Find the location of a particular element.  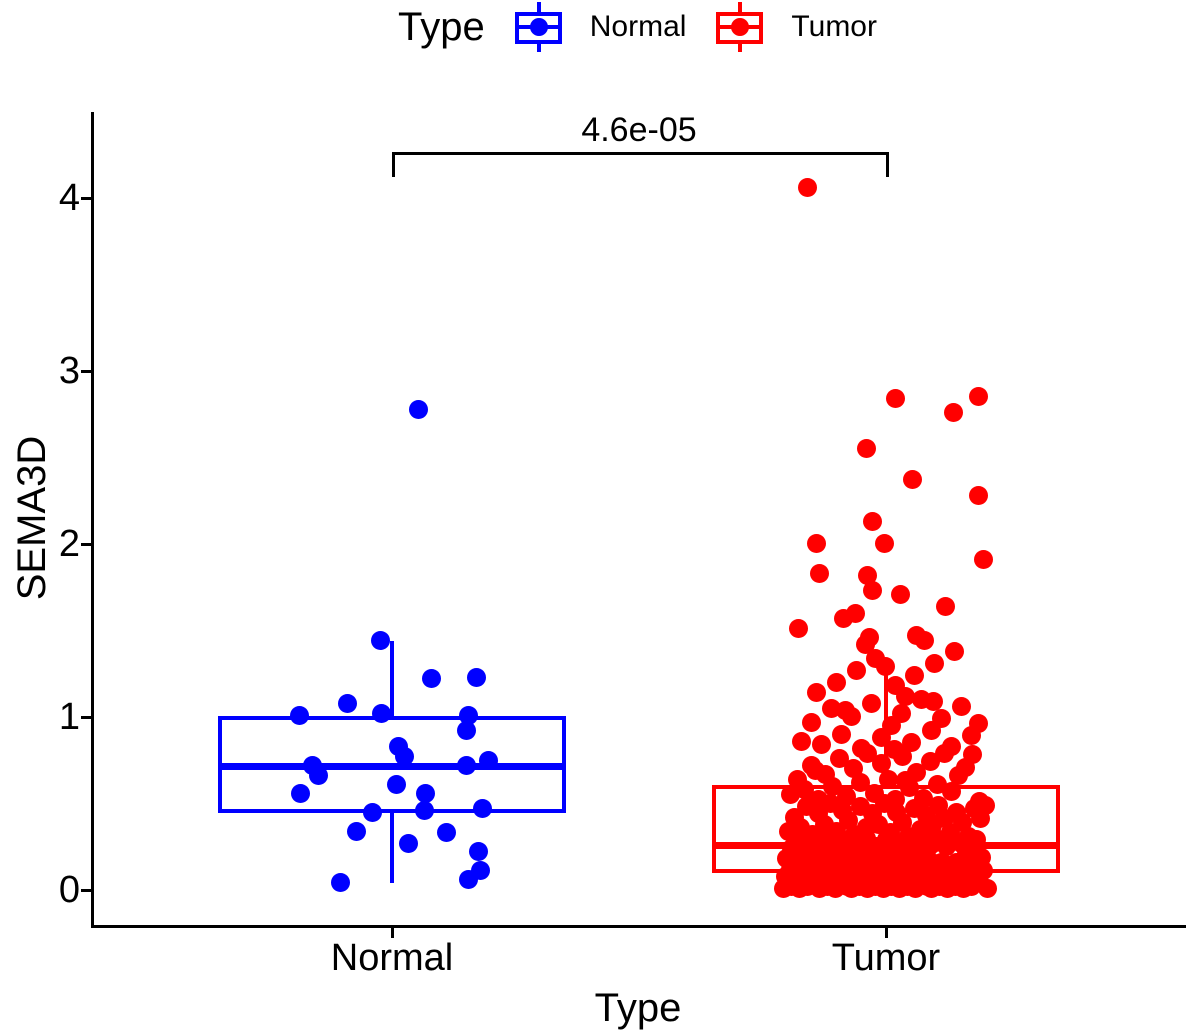

y-tick-label: 4 is located at coordinates (69, 198).